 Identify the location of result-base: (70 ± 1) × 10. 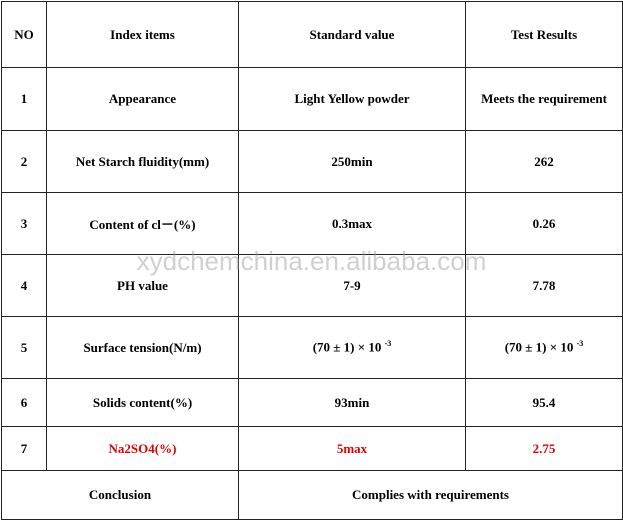
(539, 347).